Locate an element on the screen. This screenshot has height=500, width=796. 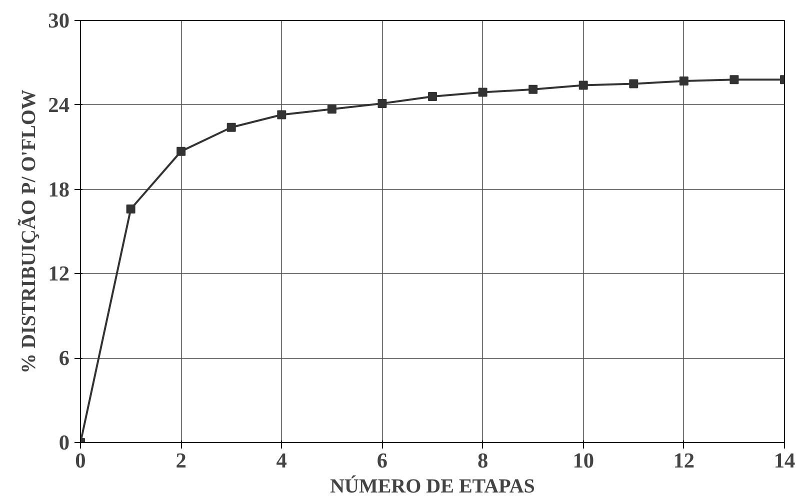
y-tick-label: 6 is located at coordinates (64, 358).